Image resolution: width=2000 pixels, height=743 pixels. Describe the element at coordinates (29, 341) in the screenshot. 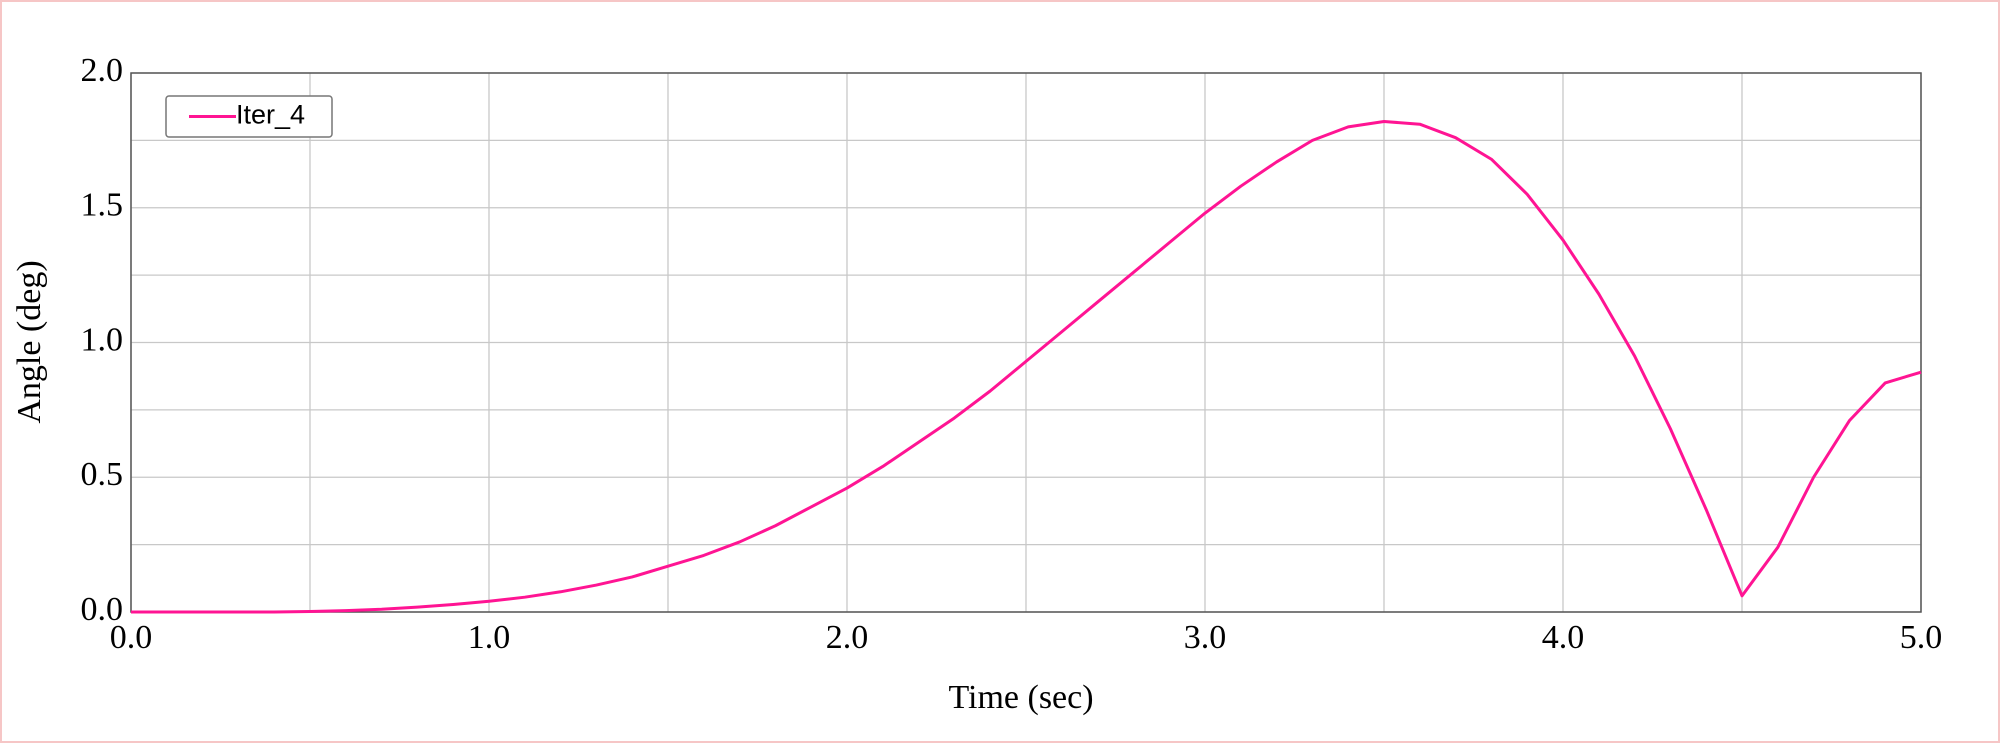

I see `y-axis-title: Angle (deg)` at that location.